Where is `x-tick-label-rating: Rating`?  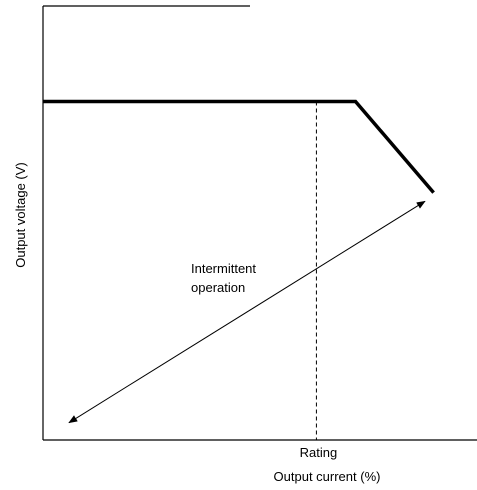 x-tick-label-rating: Rating is located at coordinates (319, 452).